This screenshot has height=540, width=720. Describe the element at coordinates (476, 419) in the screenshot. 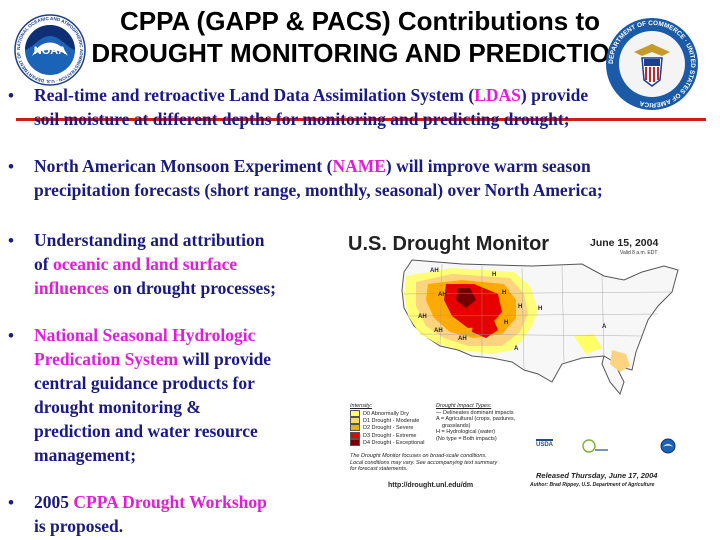

I see `impact-legend-item: A = Agricultural (crops, pastures,` at that location.